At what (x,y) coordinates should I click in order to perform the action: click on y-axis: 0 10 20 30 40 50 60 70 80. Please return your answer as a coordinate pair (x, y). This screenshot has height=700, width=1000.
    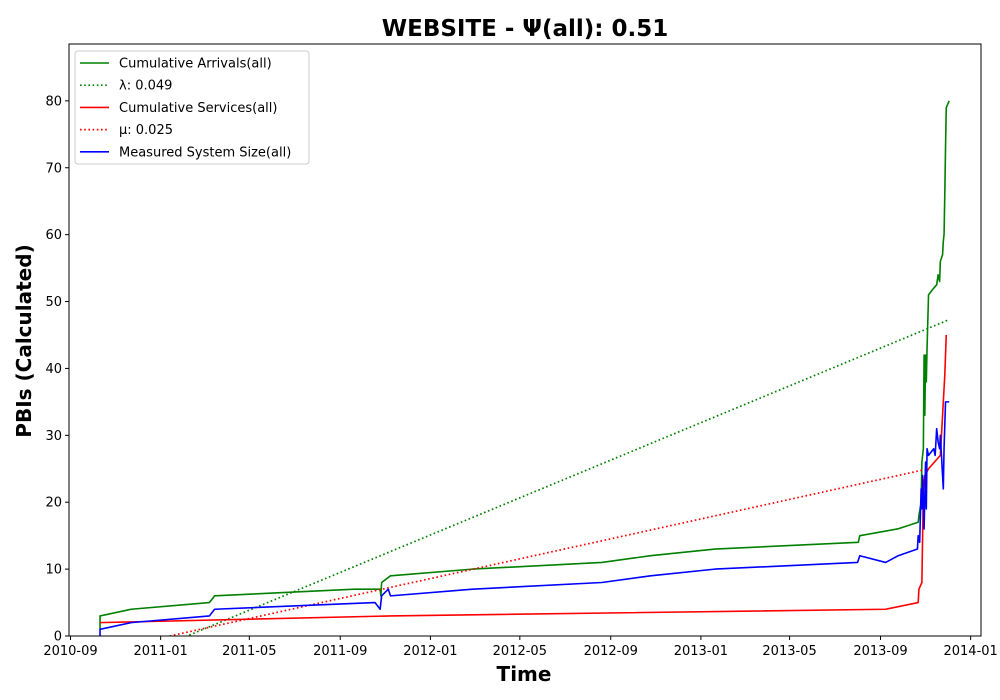
    Looking at the image, I should click on (57, 369).